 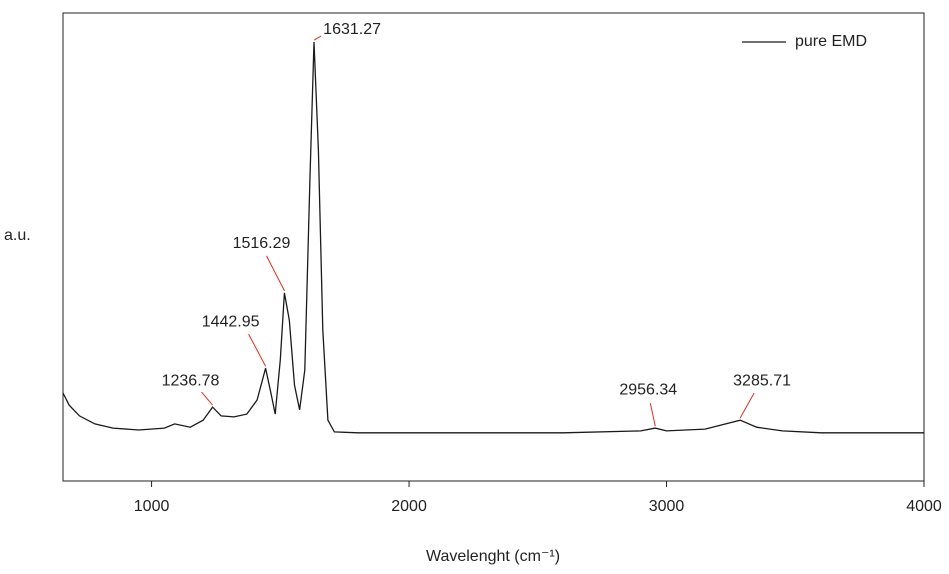 What do you see at coordinates (831, 41) in the screenshot?
I see `legend-label: pure EMD` at bounding box center [831, 41].